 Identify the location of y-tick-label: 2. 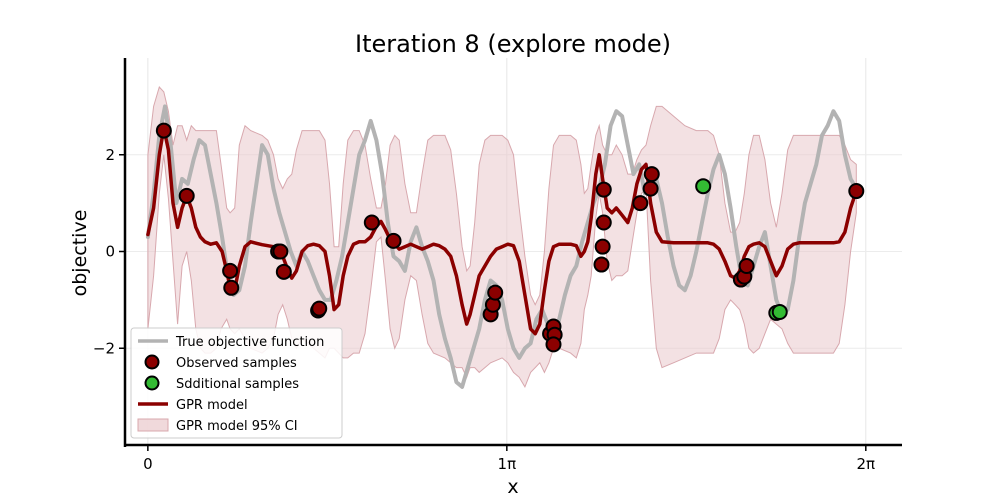
(110, 155).